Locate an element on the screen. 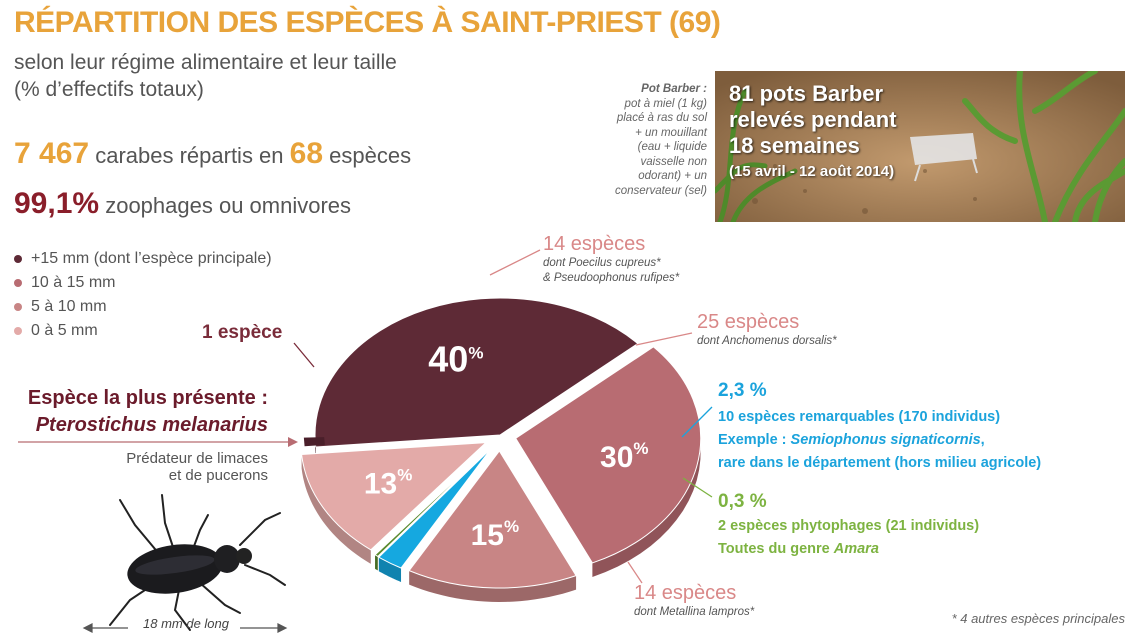 The height and width of the screenshot is (640, 1136). field-photo-illustration is located at coordinates (920, 146).